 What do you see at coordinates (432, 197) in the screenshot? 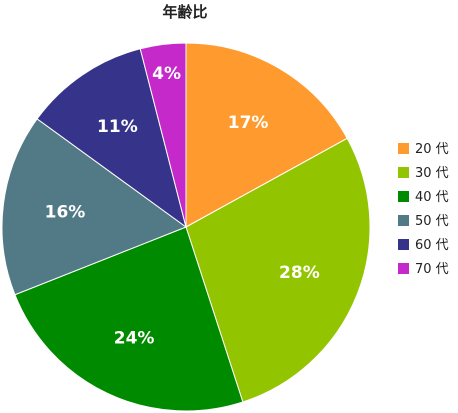
I see `legend-label-3: 40 代` at bounding box center [432, 197].